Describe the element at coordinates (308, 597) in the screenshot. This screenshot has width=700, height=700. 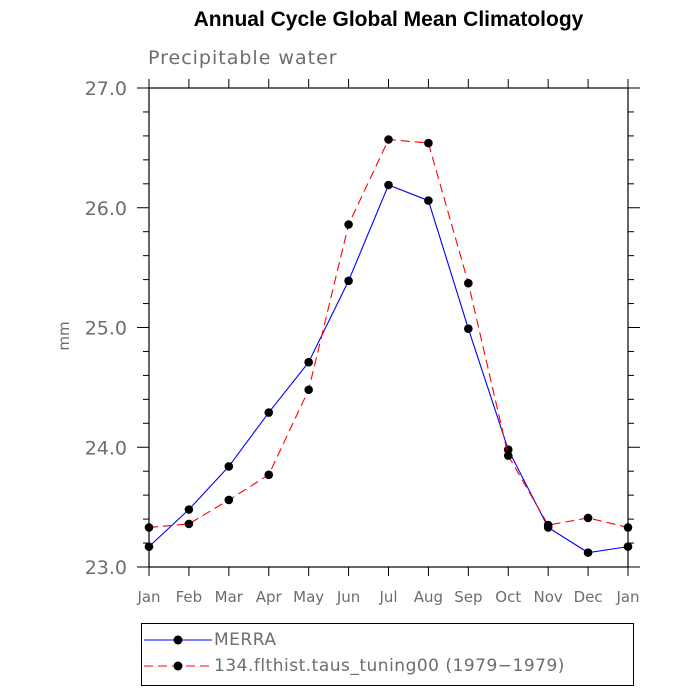
I see `x-tick-label: May` at that location.